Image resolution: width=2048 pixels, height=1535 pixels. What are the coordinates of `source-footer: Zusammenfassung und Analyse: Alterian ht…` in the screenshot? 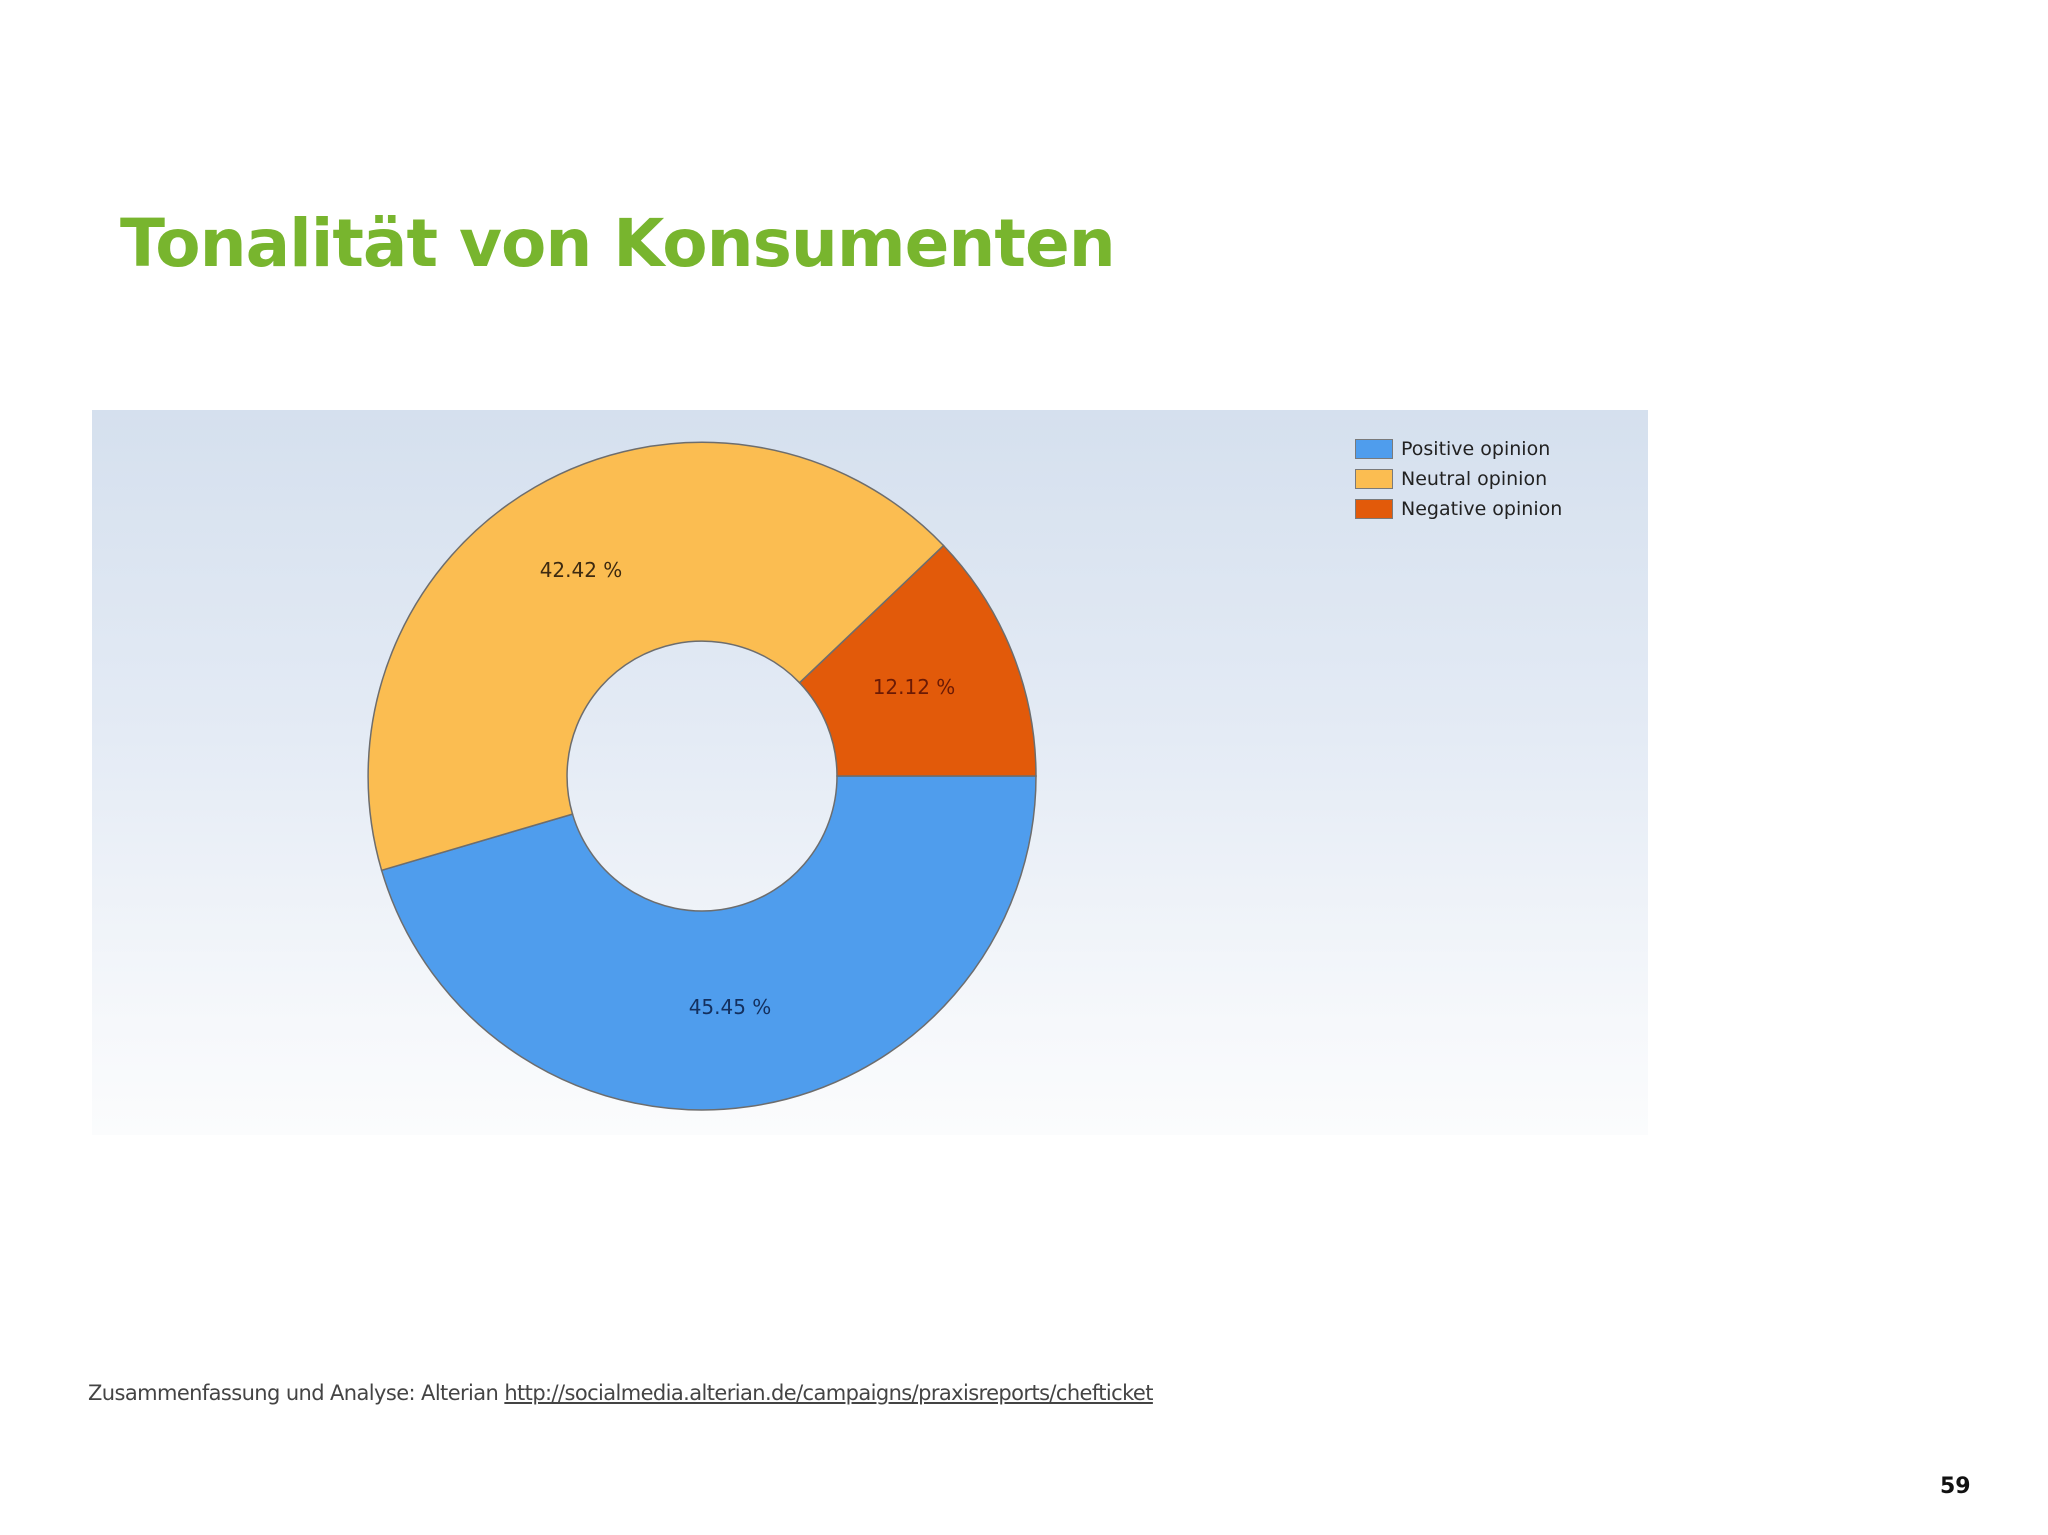 It's located at (620, 1393).